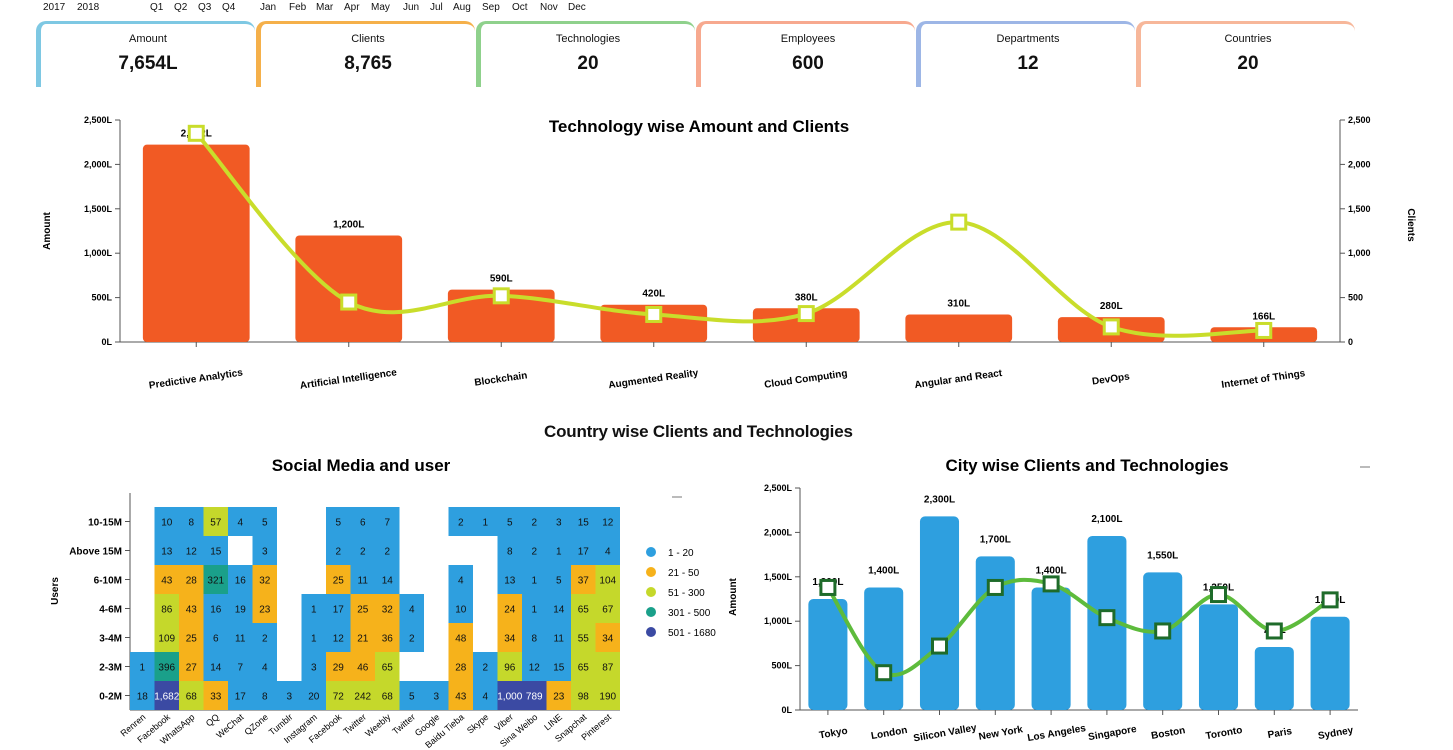 Image resolution: width=1453 pixels, height=750 pixels. Describe the element at coordinates (148, 39) in the screenshot. I see `kpi-label: Amount` at that location.